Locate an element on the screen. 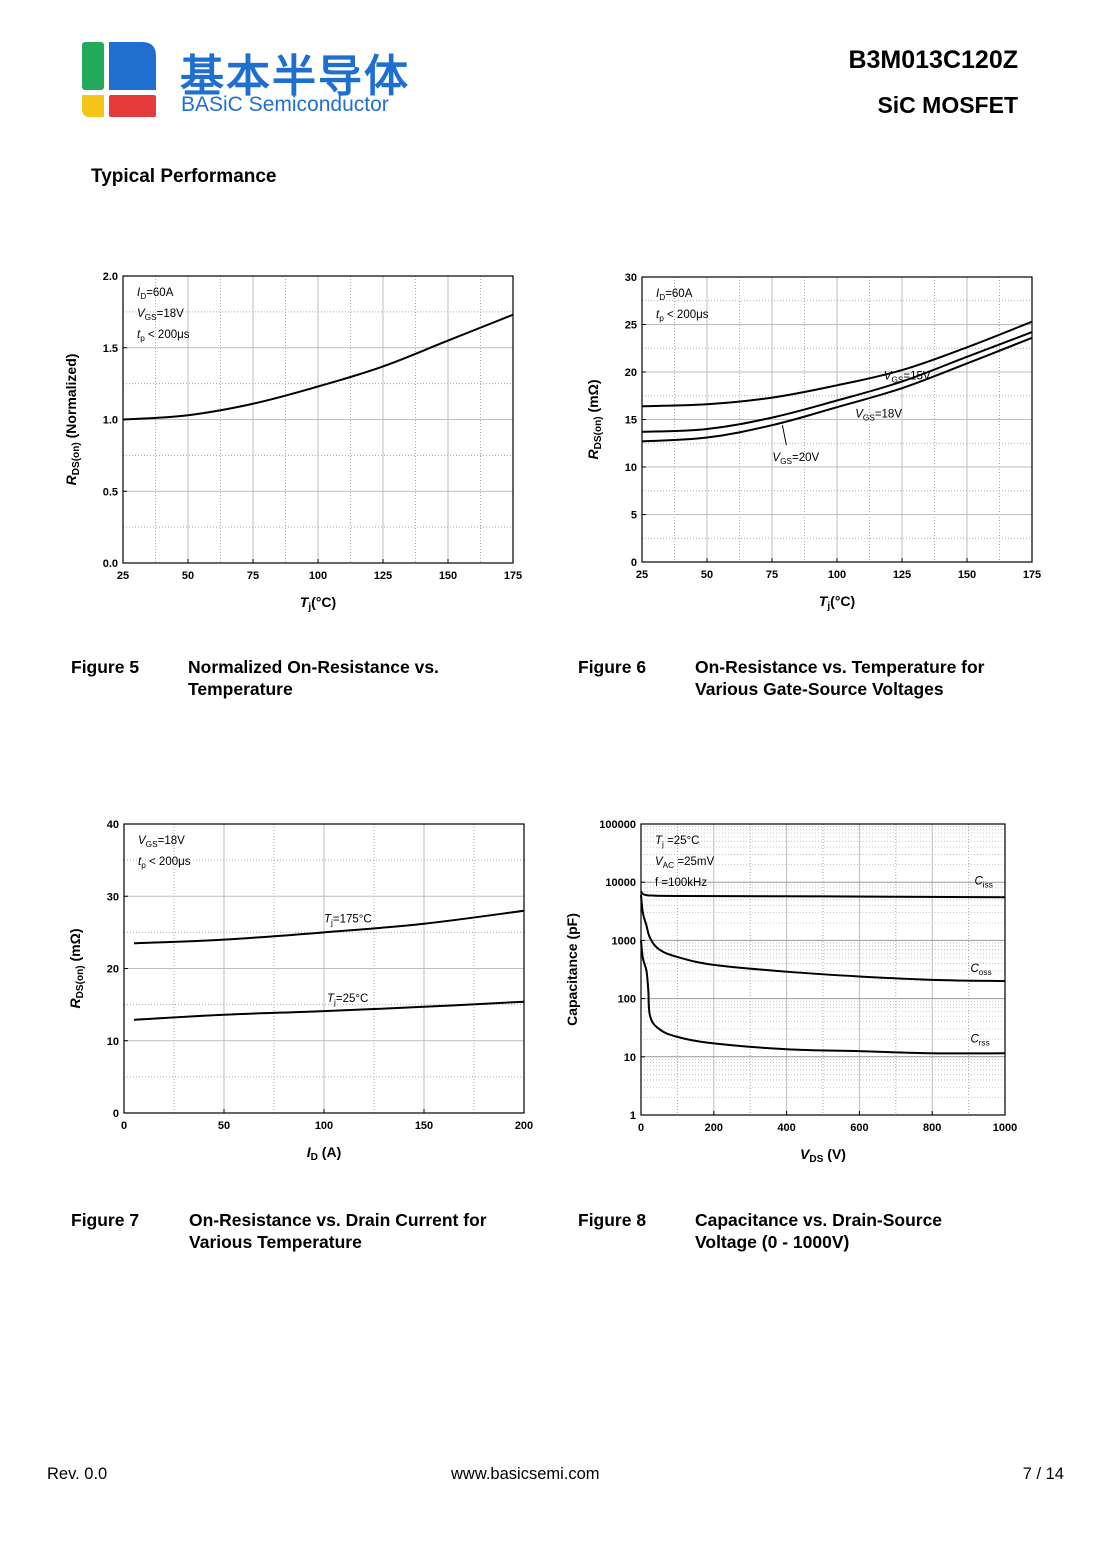 This screenshot has height=1559, width=1102. y-tick-label: 100 is located at coordinates (627, 1000).